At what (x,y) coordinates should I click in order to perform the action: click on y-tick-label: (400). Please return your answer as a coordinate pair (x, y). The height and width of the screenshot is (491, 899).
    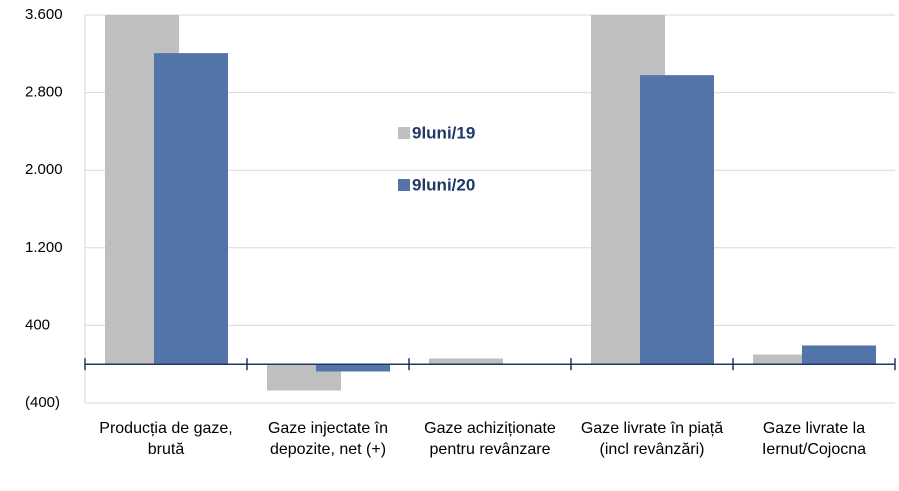
    Looking at the image, I should click on (42, 402).